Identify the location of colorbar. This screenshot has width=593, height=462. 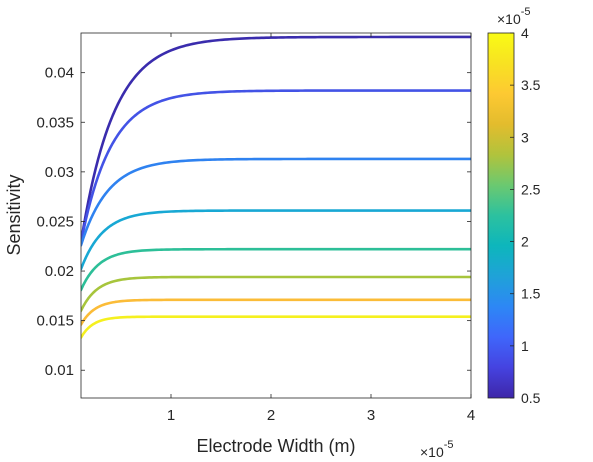
(501, 215).